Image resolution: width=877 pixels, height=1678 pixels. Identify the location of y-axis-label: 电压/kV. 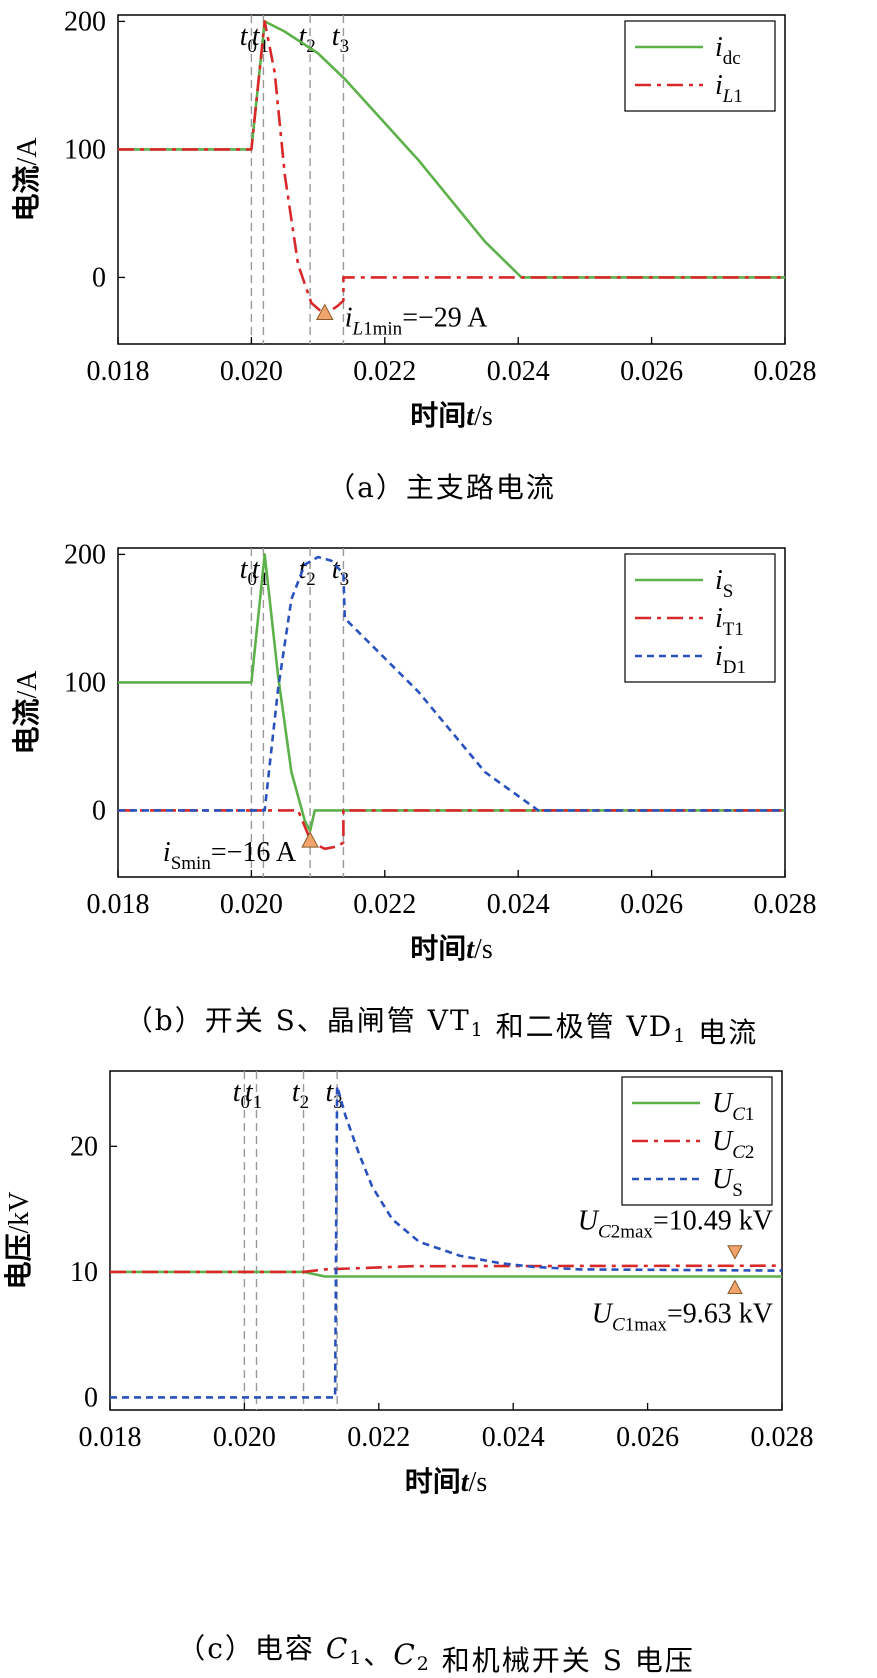
(18, 1240).